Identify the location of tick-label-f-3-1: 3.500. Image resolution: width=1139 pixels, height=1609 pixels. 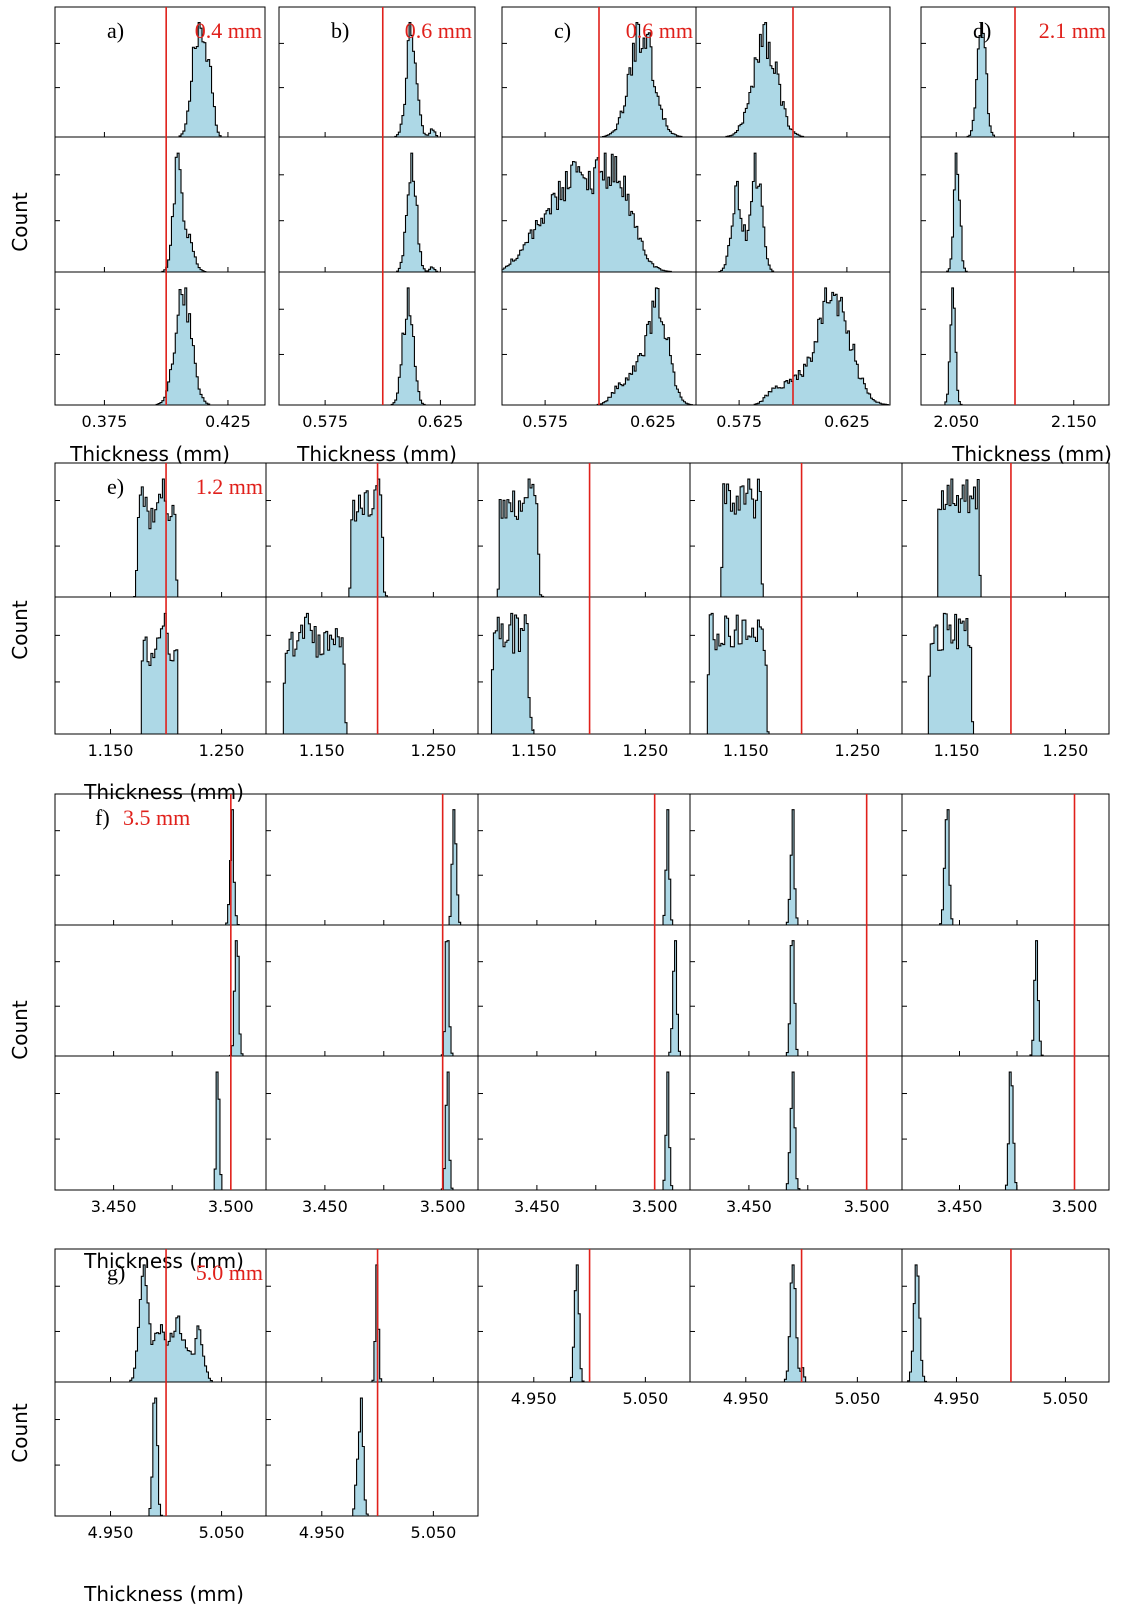
(867, 1206).